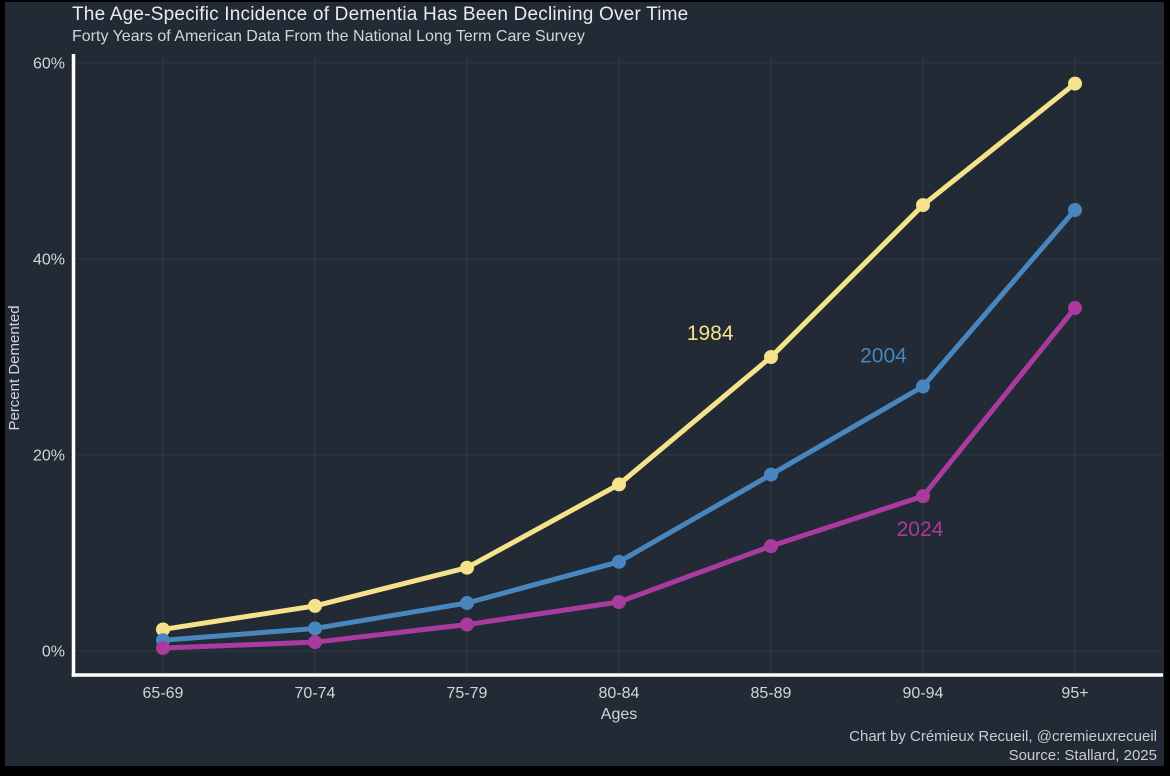 The image size is (1170, 776). What do you see at coordinates (1075, 210) in the screenshot?
I see `data-point-2004-95+` at bounding box center [1075, 210].